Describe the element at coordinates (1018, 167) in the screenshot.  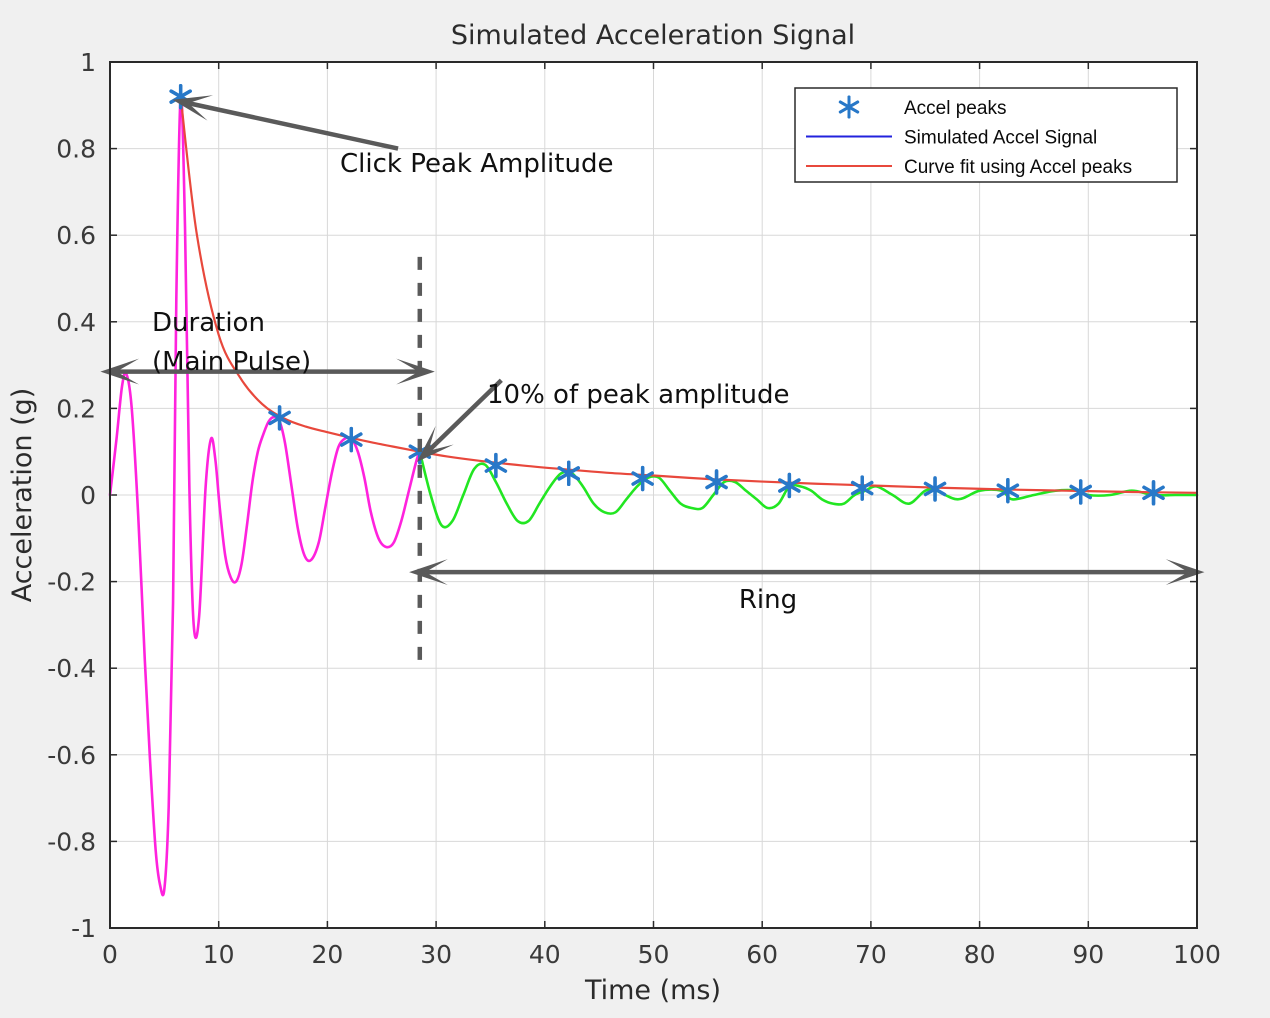
I see `legend-label: Curve fit using Accel peaks` at that location.